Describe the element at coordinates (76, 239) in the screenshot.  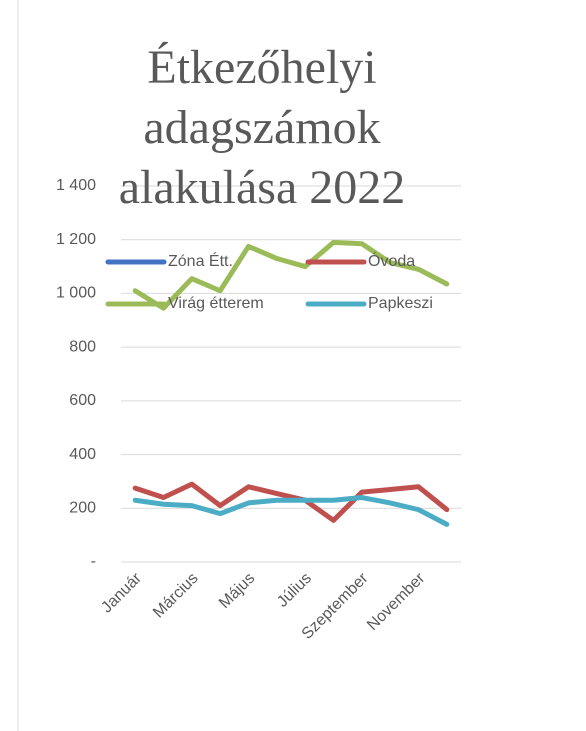
I see `y-tick-label: 1 200` at that location.